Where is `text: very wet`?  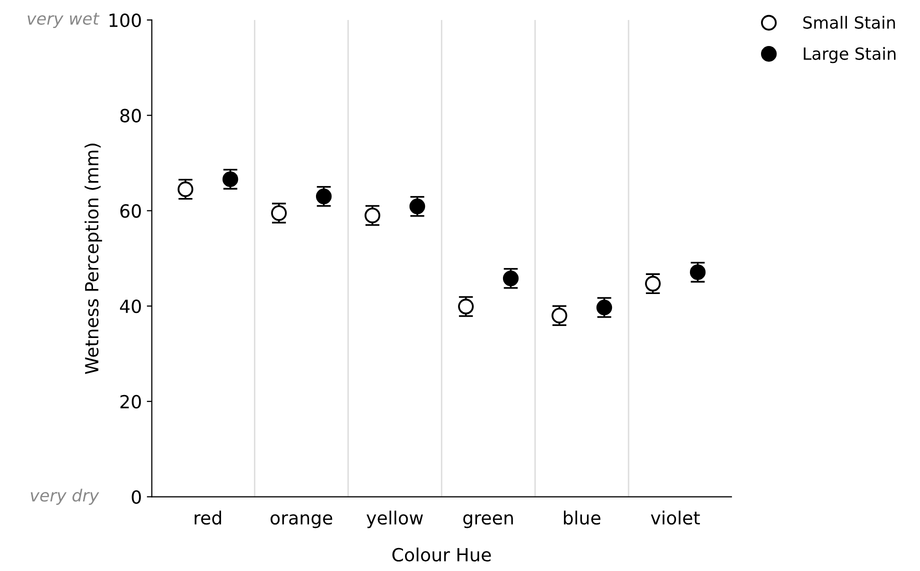 text: very wet is located at coordinates (64, 20).